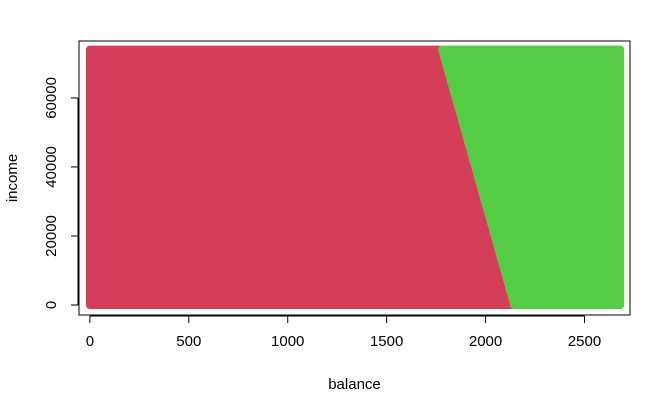 This screenshot has height=414, width=671. I want to click on x-tick-label: 2500, so click(584, 341).